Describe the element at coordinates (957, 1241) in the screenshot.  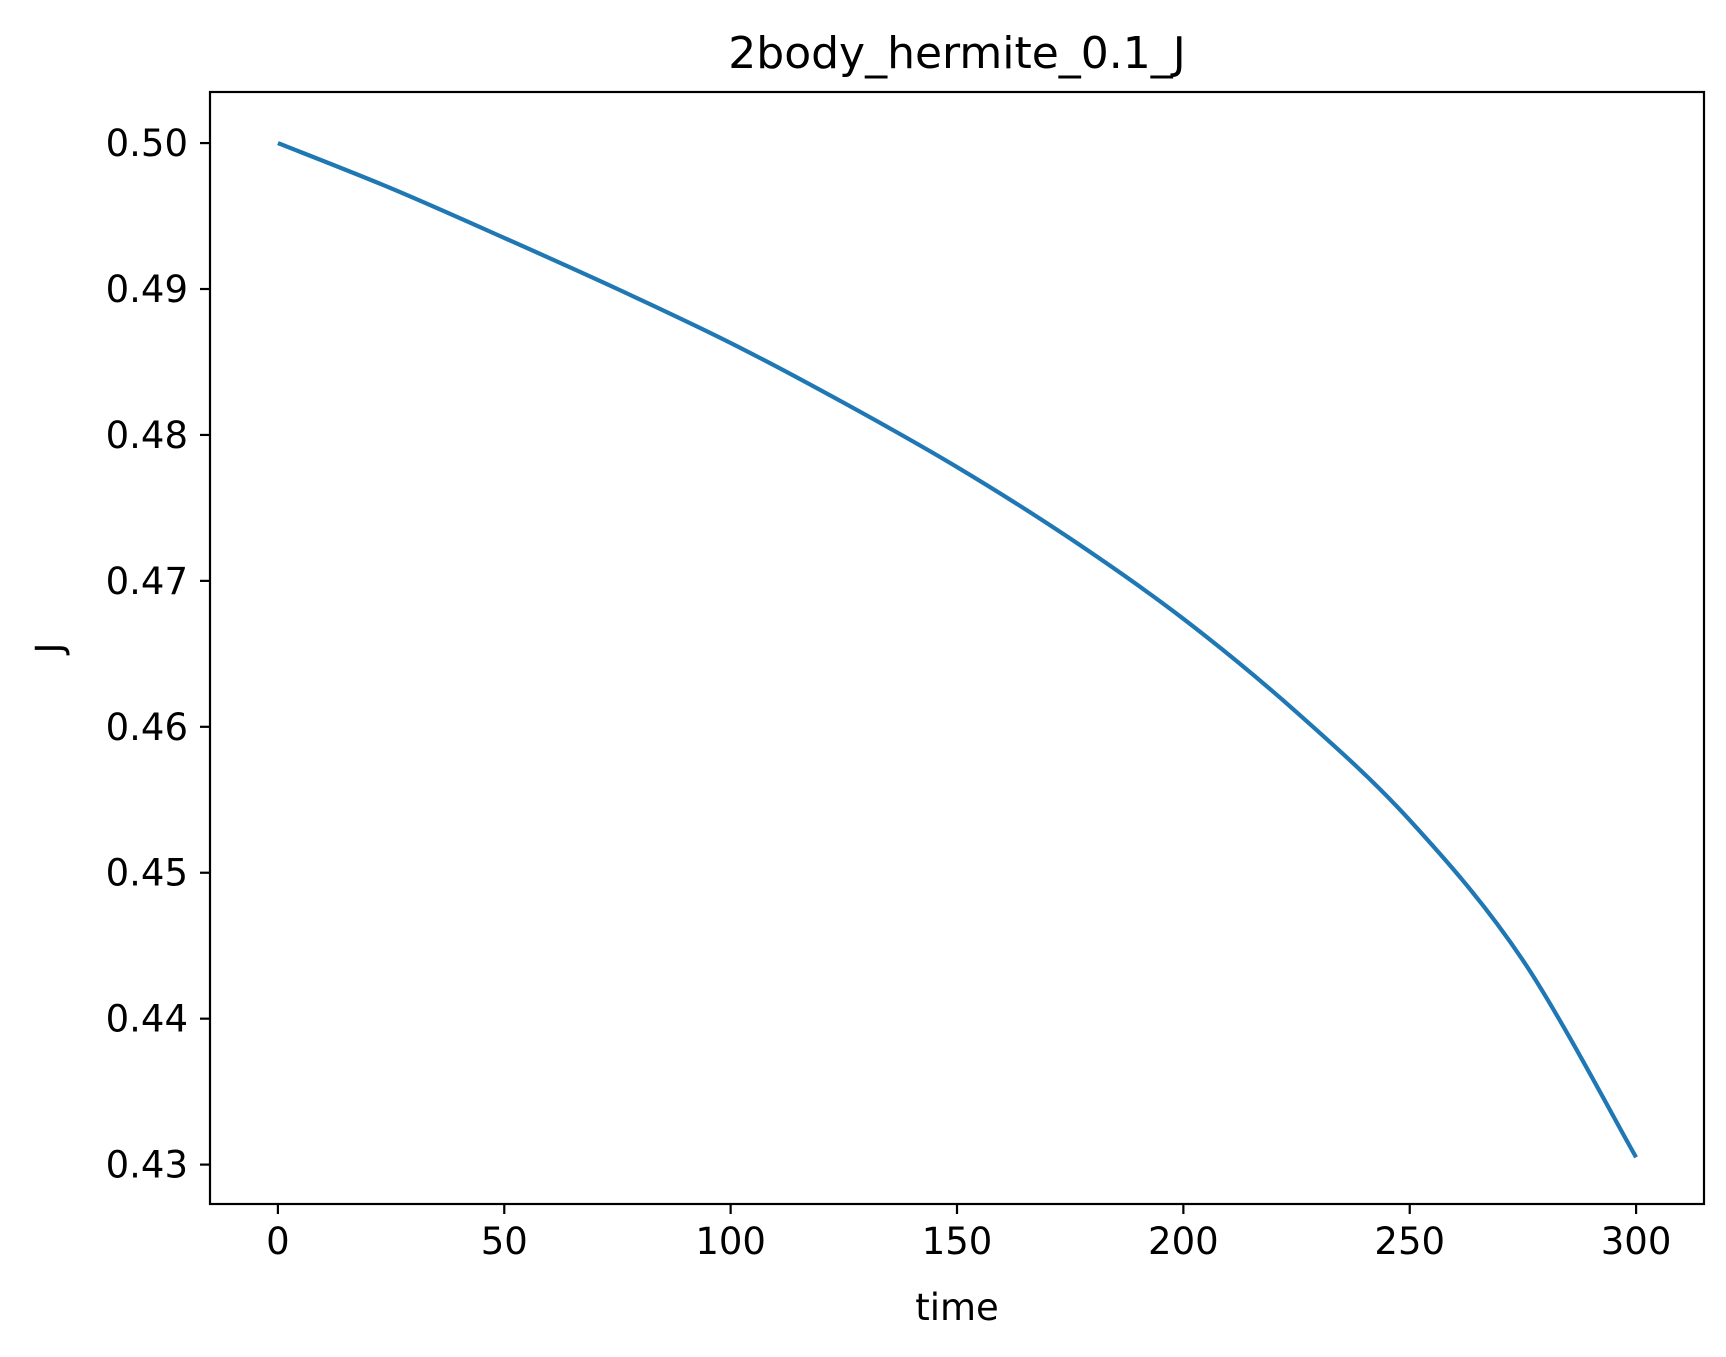
I see `x-tick-label: 150` at that location.